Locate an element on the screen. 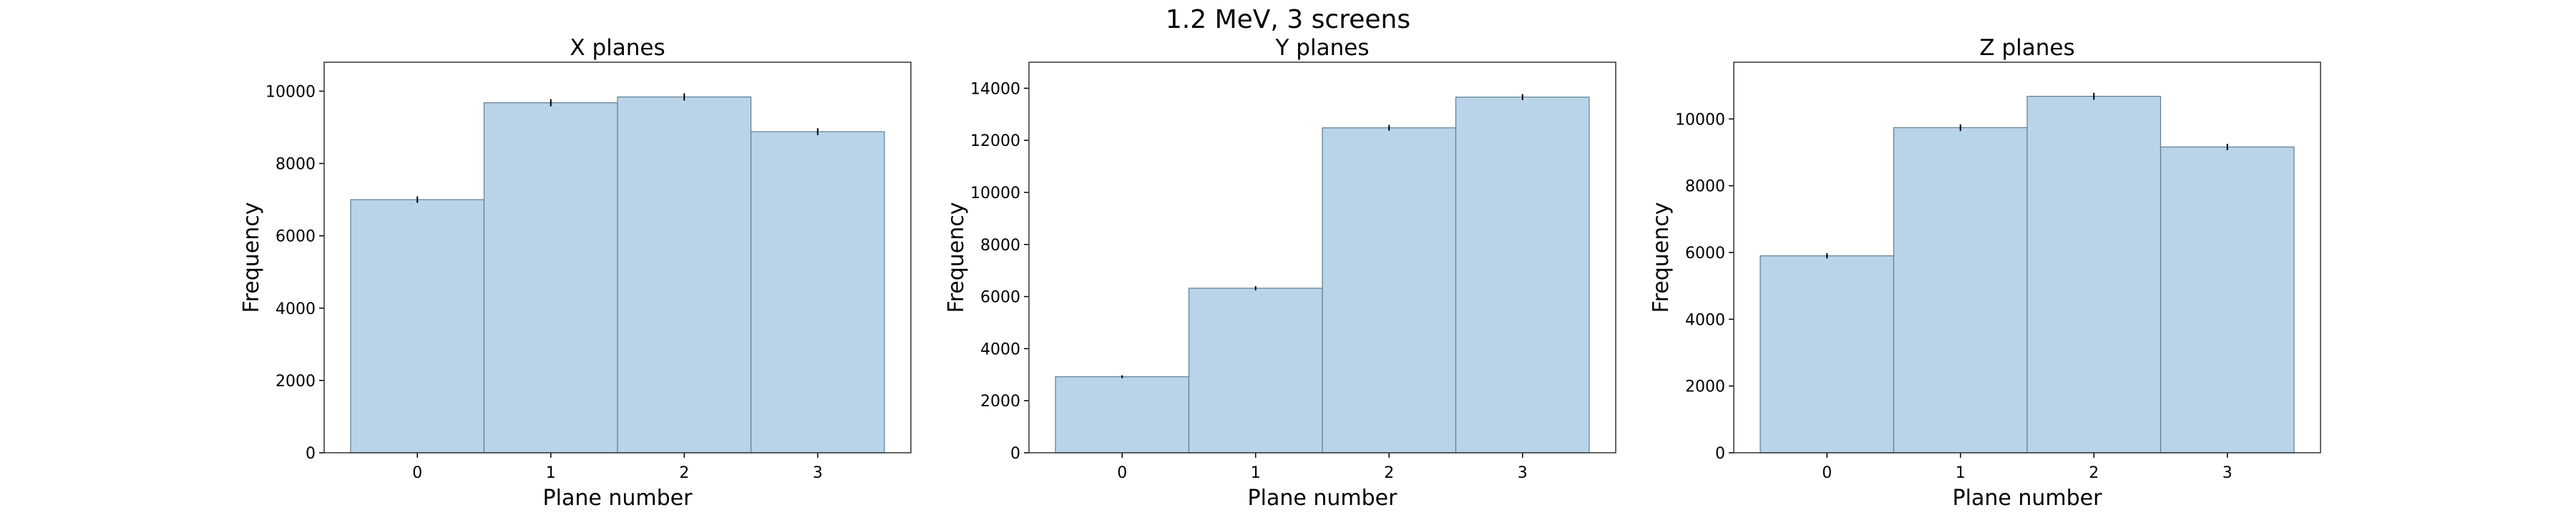 This screenshot has height=515, width=2576. figure-title: 1.2 MeV, 3 screens is located at coordinates (1288, 20).